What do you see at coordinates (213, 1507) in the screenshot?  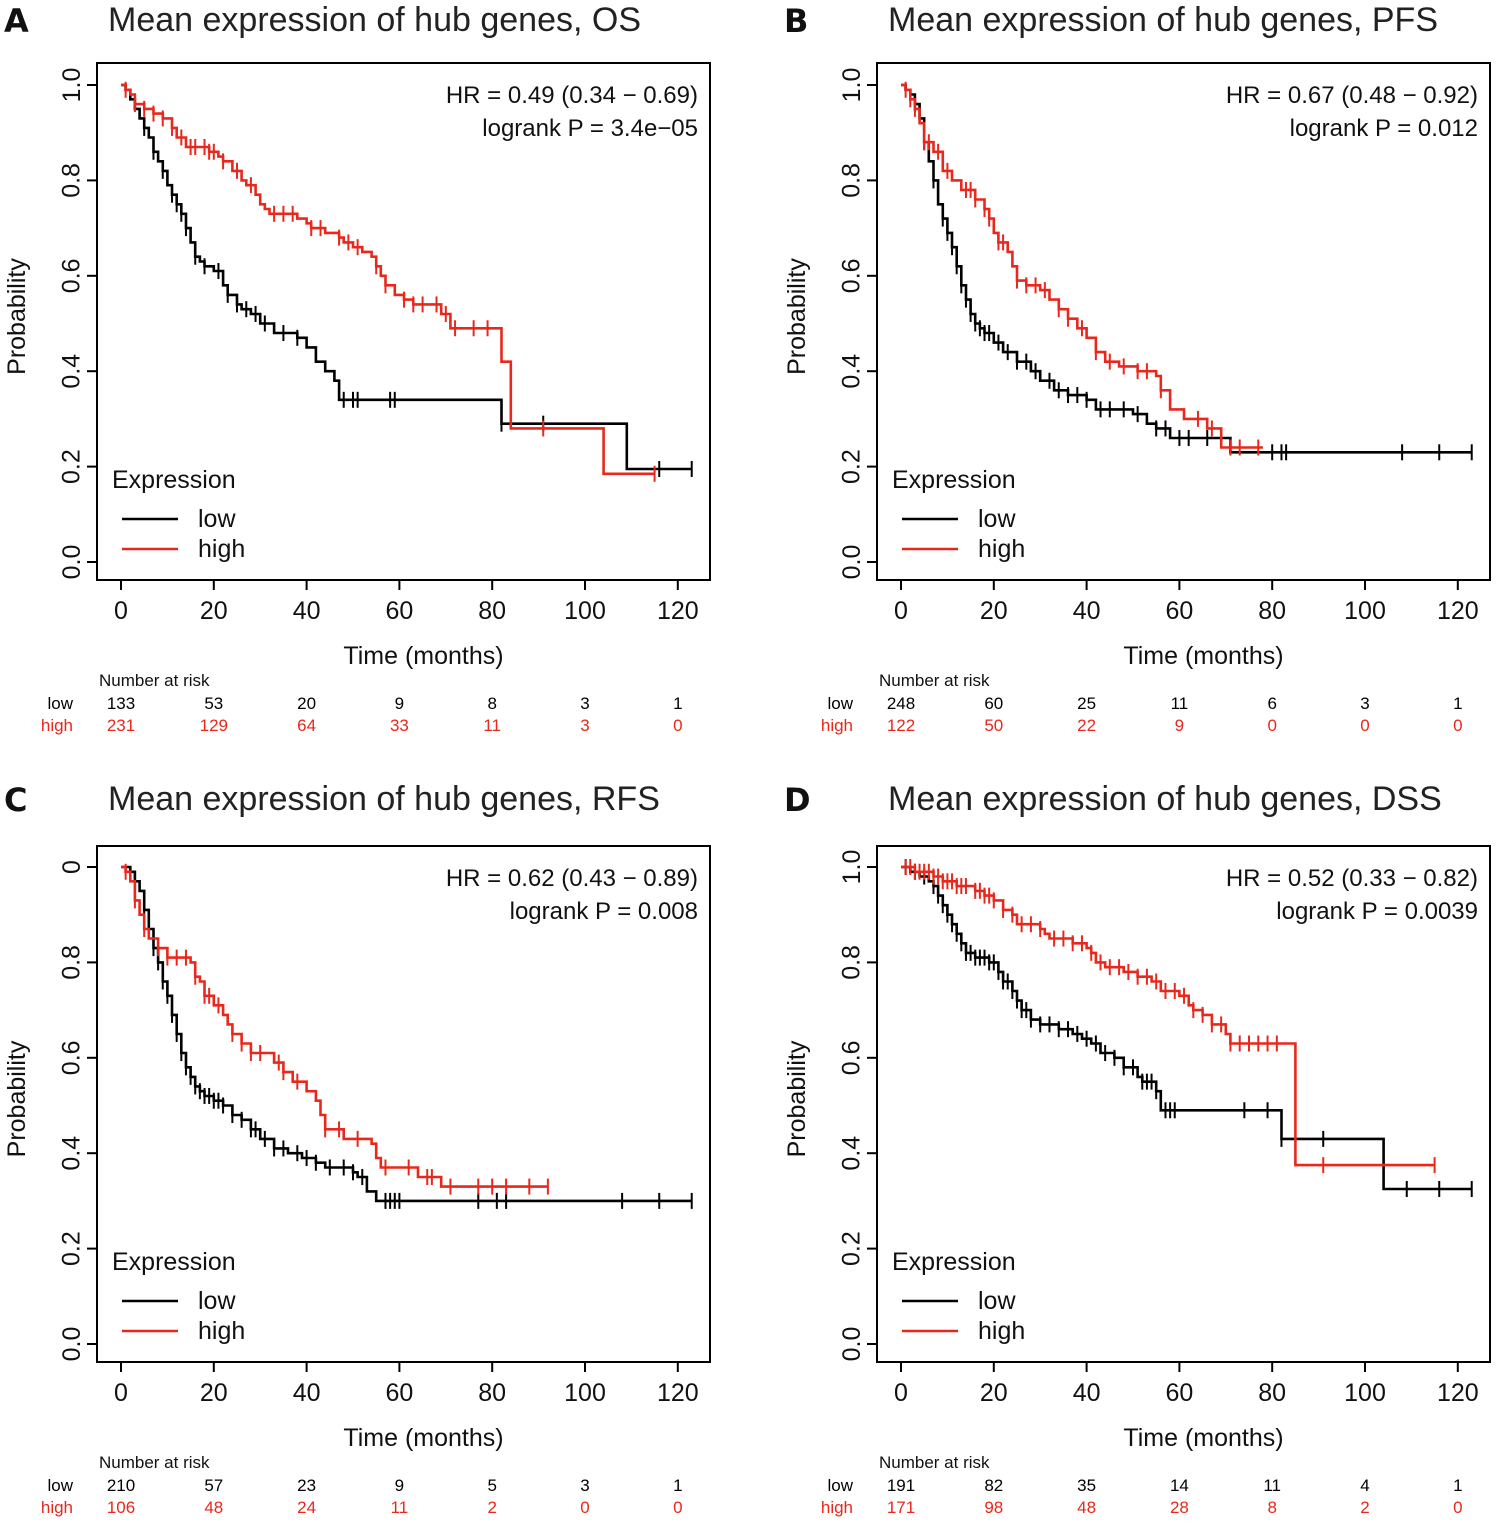 I see `risk-count: 48` at bounding box center [213, 1507].